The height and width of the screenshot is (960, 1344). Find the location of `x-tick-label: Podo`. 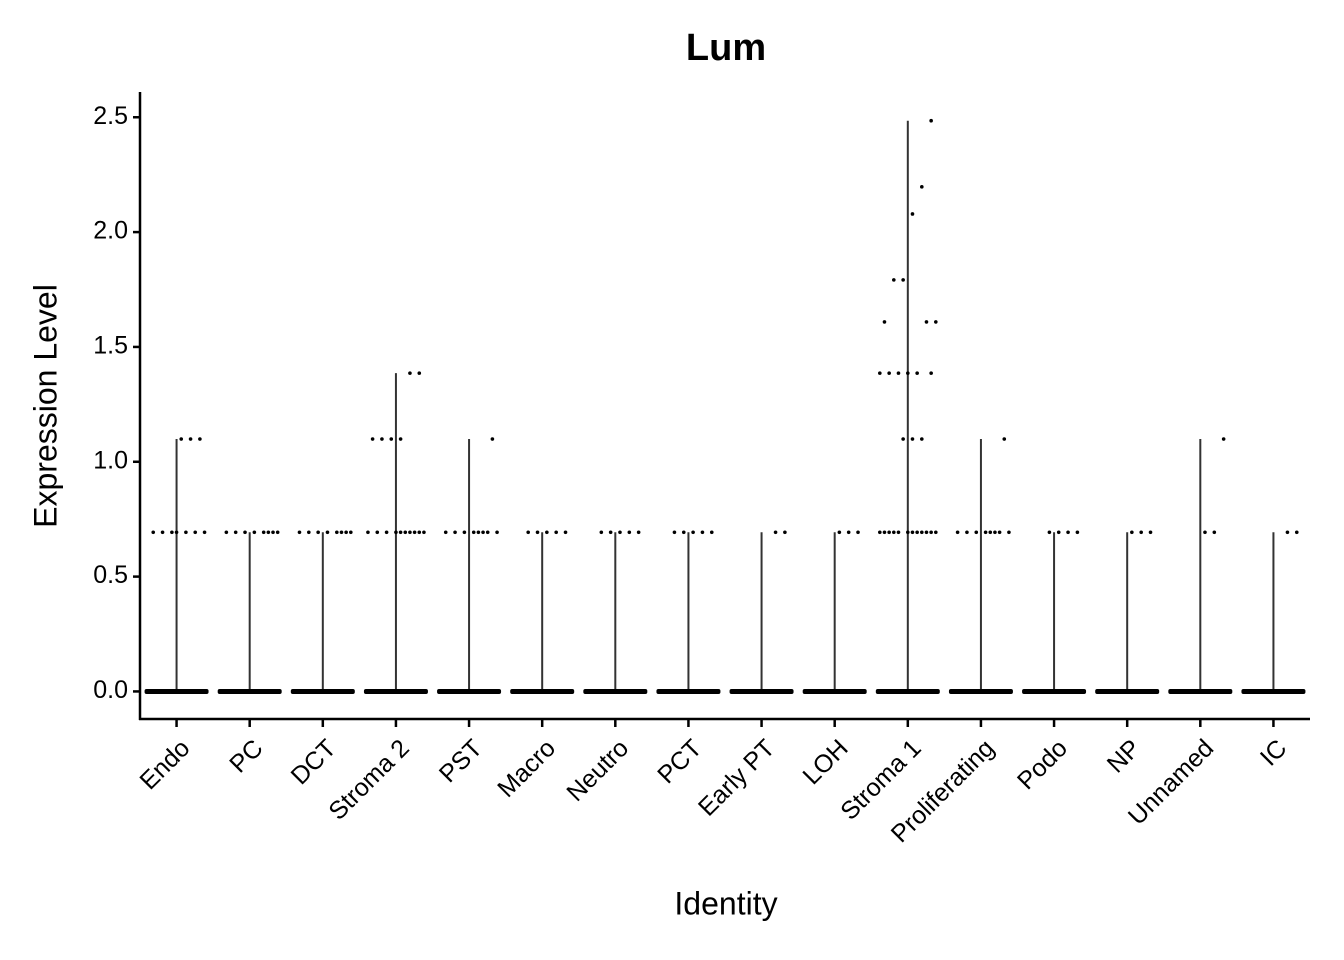

x-tick-label: Podo is located at coordinates (1042, 764).